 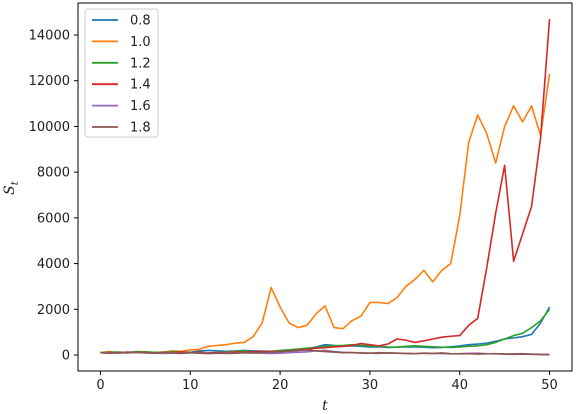 What do you see at coordinates (53, 218) in the screenshot?
I see `y-tick-label: 6000` at bounding box center [53, 218].